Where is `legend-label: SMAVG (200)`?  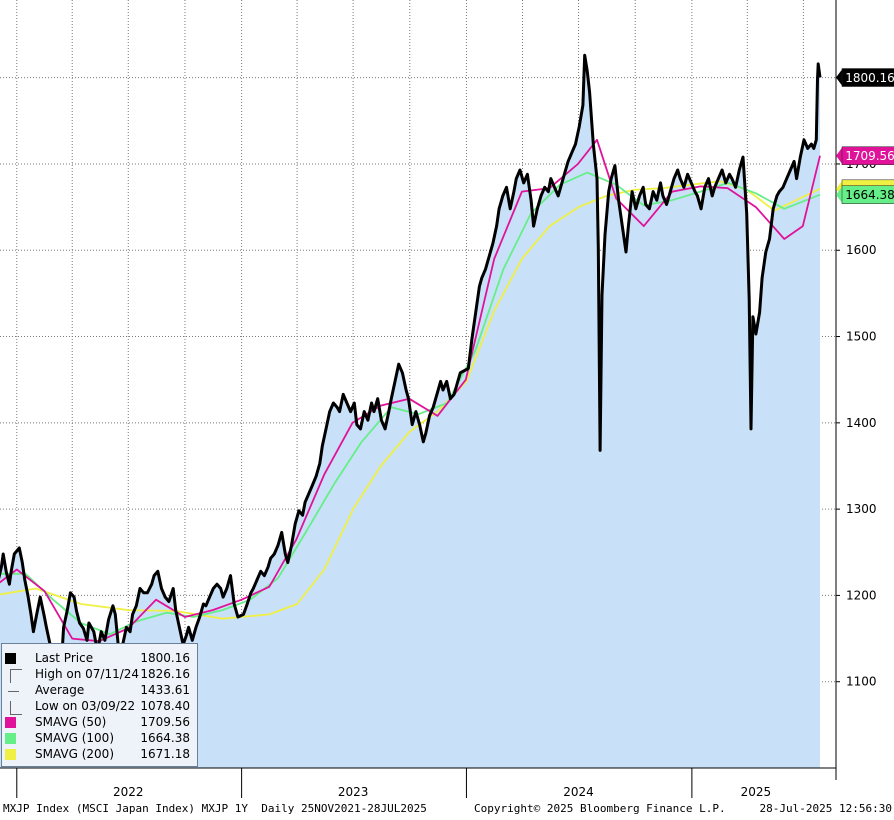 legend-label: SMAVG (200) is located at coordinates (75, 754).